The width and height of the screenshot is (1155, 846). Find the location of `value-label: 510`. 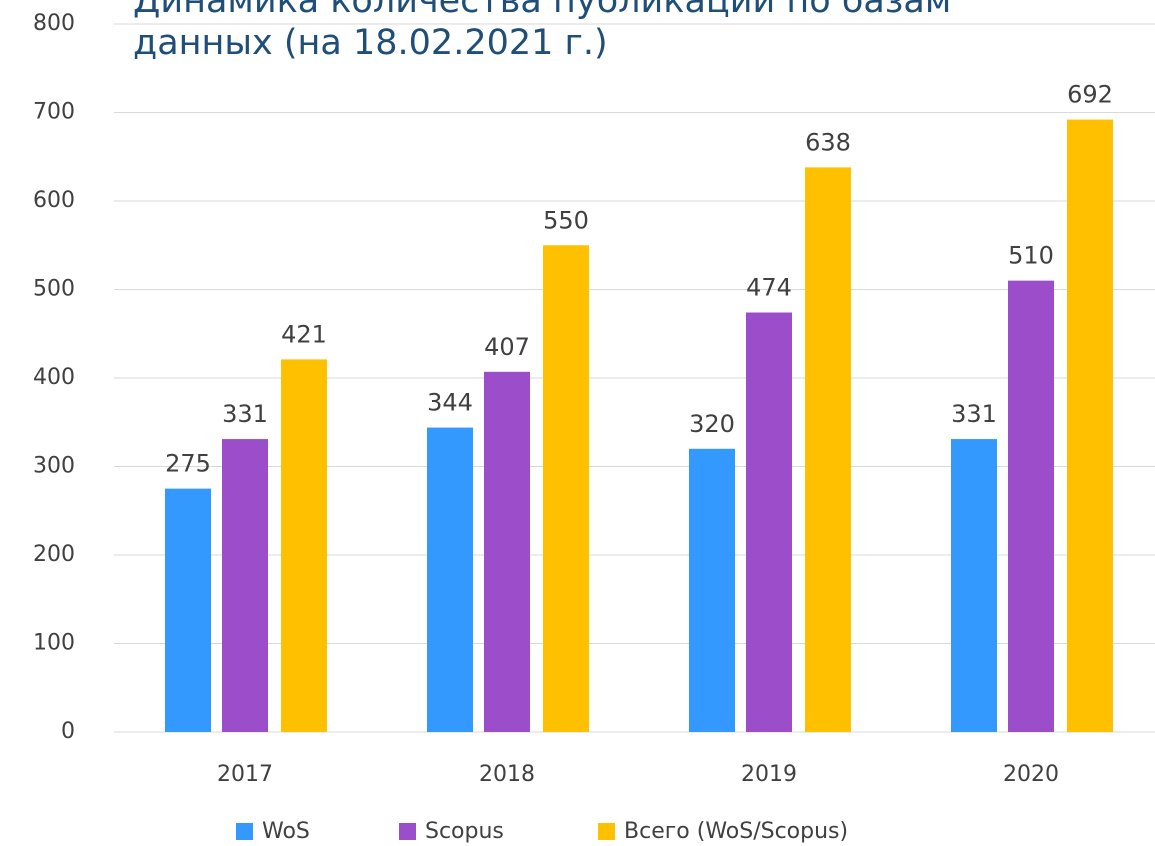

value-label: 510 is located at coordinates (1031, 256).